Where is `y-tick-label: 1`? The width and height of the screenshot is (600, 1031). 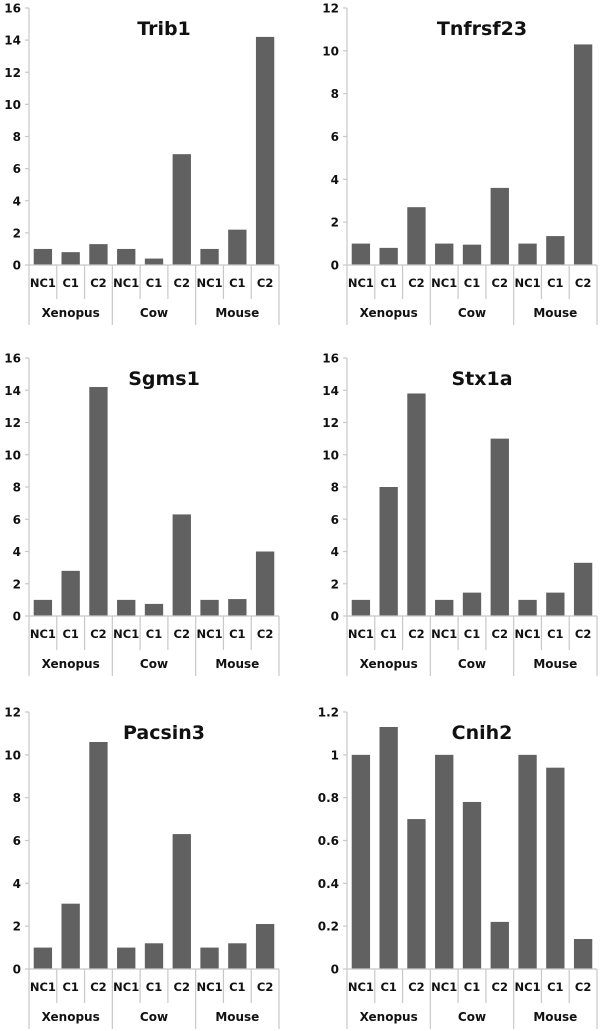
y-tick-label: 1 is located at coordinates (335, 755).